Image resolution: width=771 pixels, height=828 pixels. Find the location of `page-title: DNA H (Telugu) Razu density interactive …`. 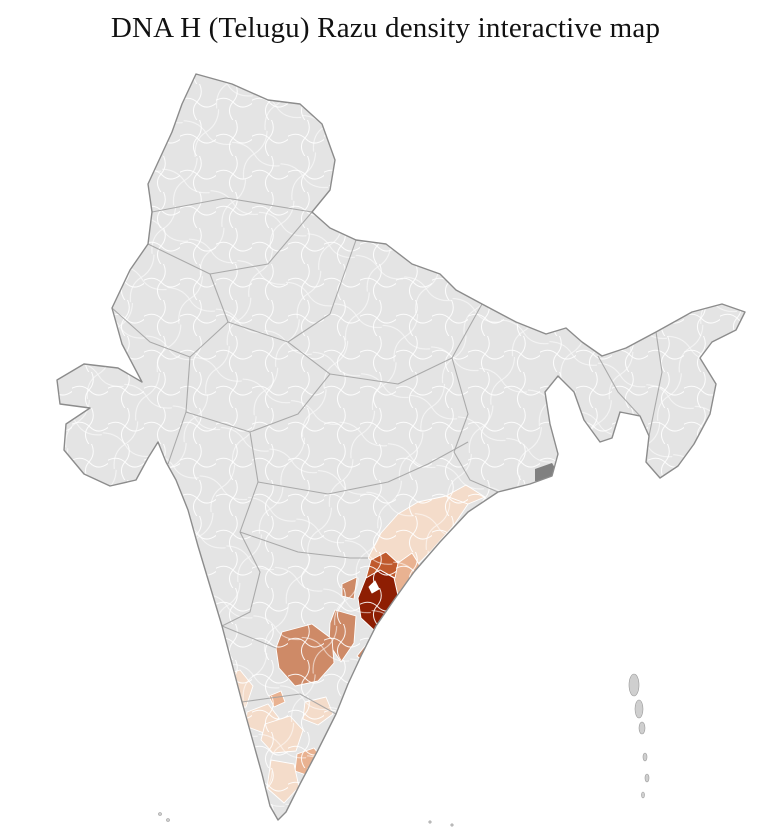

page-title: DNA H (Telugu) Razu density interactive … is located at coordinates (385, 28).